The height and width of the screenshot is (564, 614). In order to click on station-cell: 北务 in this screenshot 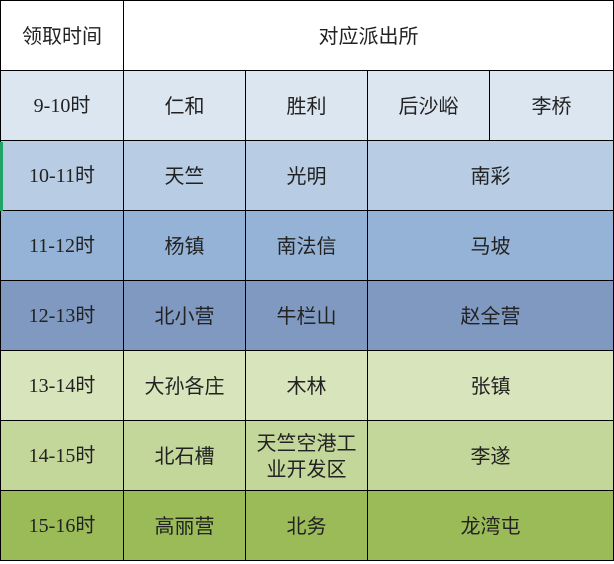, I will do `click(306, 525)`.